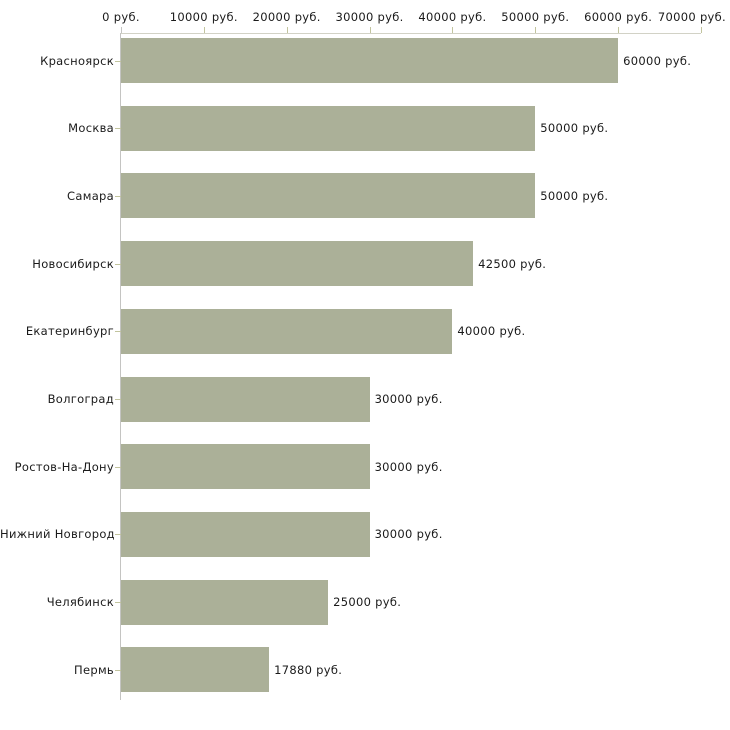  Describe the element at coordinates (69, 331) in the screenshot. I see `category-label: Екатеринбург` at that location.